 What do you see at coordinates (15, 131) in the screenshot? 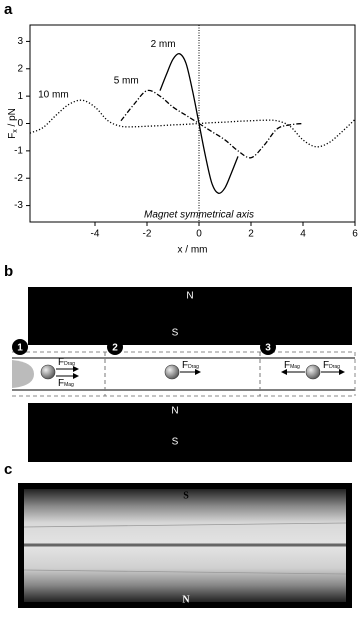
I see `text-part: x` at bounding box center [15, 131].